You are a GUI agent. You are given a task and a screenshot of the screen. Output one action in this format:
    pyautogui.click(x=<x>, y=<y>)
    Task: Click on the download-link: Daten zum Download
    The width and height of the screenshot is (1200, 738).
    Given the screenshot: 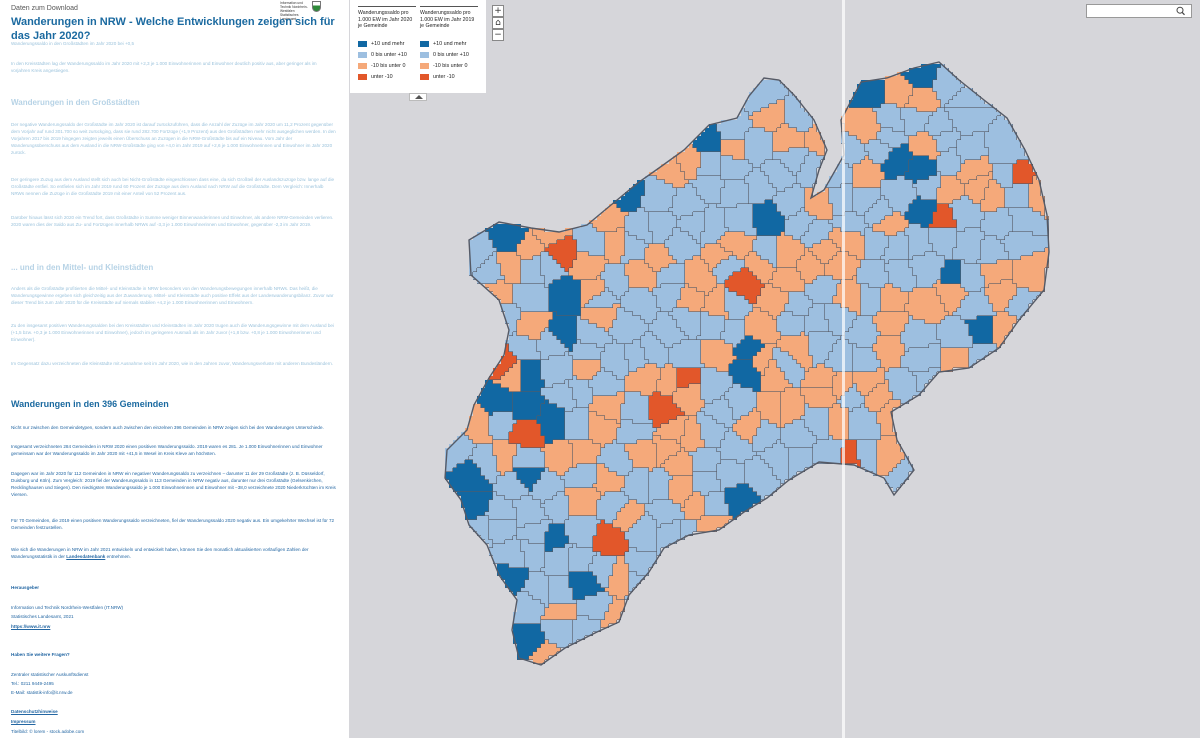 What is the action you would take?
    pyautogui.click(x=44, y=8)
    